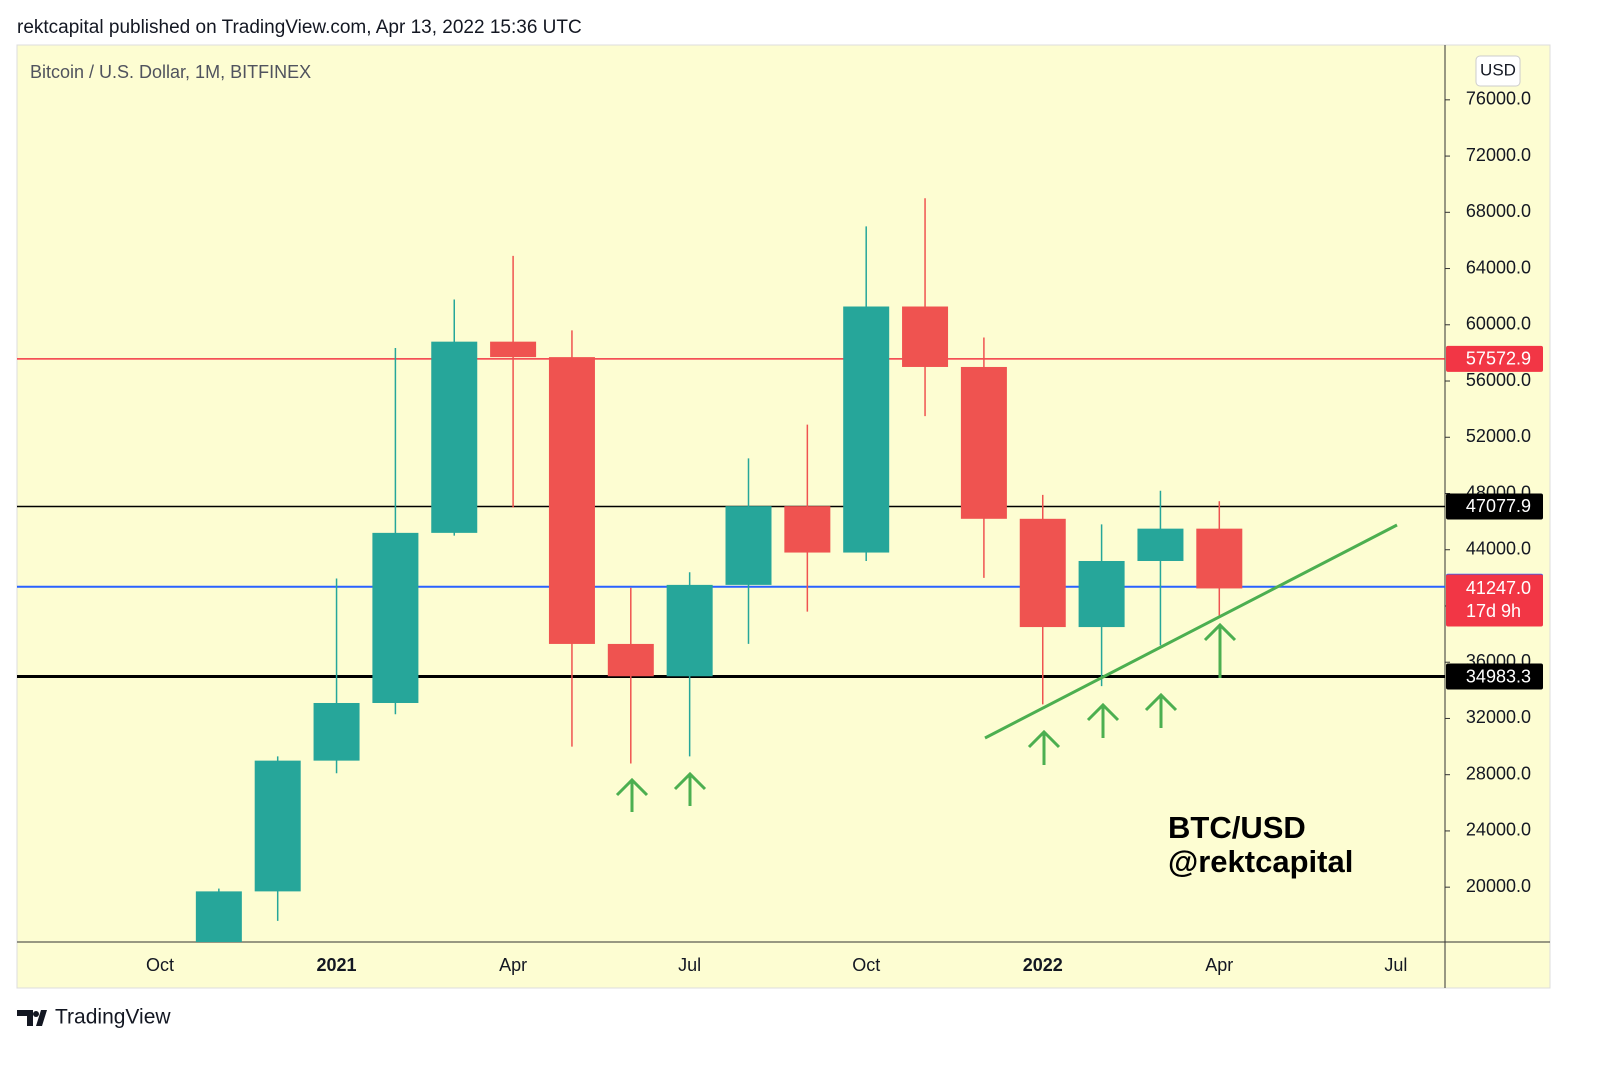  What do you see at coordinates (337, 965) in the screenshot?
I see `x-tick-label: 2021` at bounding box center [337, 965].